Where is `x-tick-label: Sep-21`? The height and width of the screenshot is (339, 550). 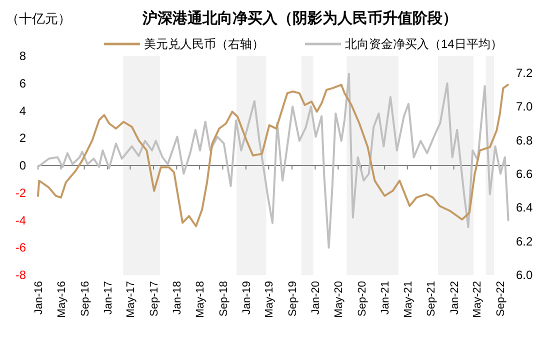 x-tick-label: Sep-21 is located at coordinates (432, 298).